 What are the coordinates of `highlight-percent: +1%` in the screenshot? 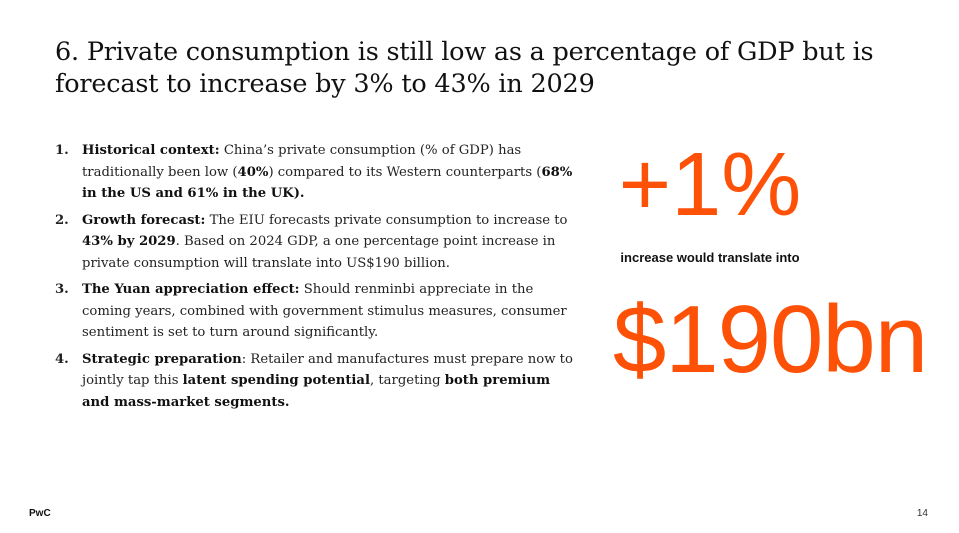 It's located at (710, 185).